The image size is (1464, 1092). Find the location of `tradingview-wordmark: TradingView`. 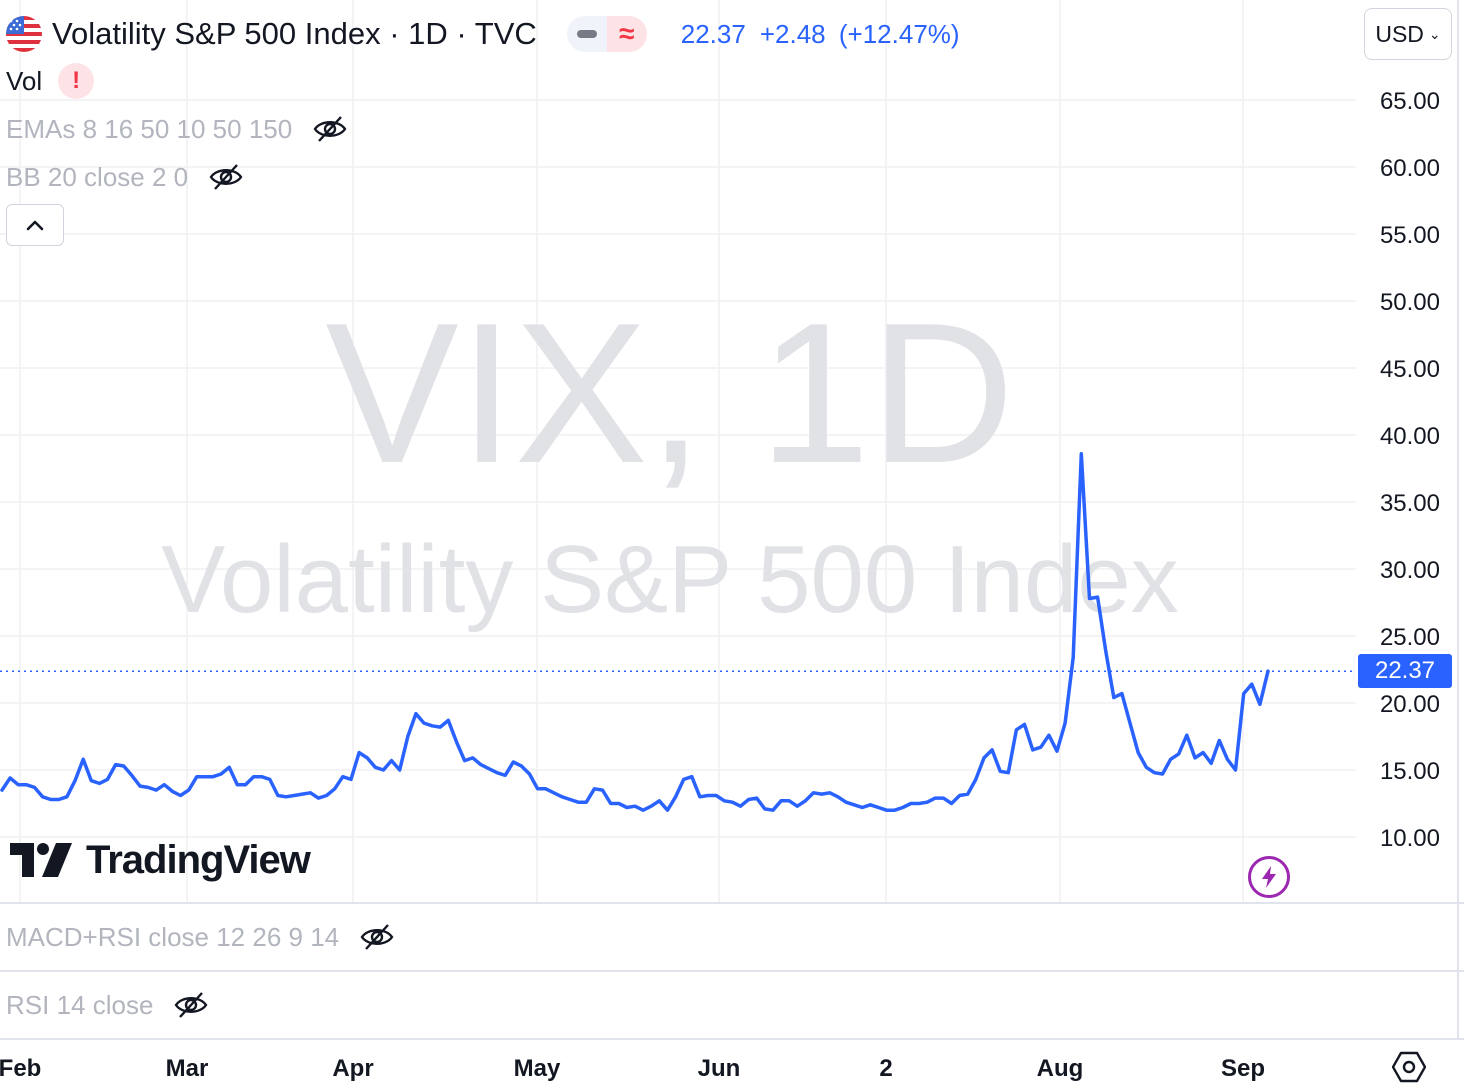

tradingview-wordmark: TradingView is located at coordinates (198, 859).